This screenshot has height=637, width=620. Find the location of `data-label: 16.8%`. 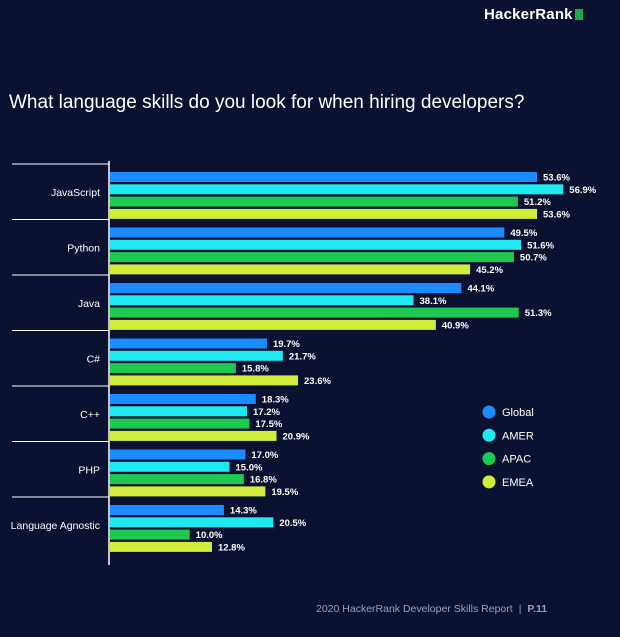

data-label: 16.8% is located at coordinates (263, 480).